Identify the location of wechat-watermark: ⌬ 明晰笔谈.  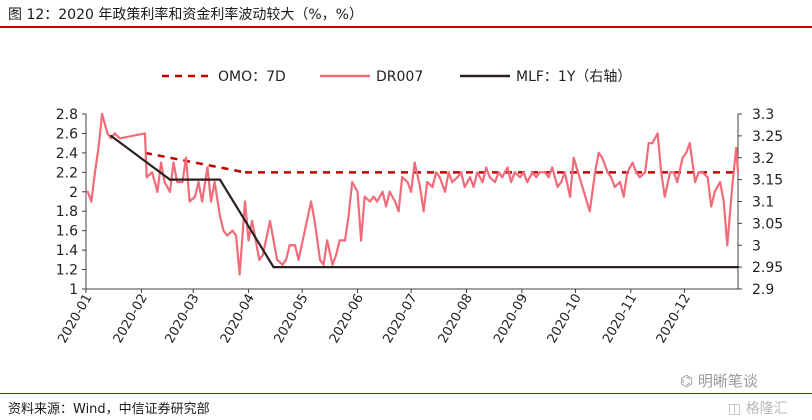
(719, 380).